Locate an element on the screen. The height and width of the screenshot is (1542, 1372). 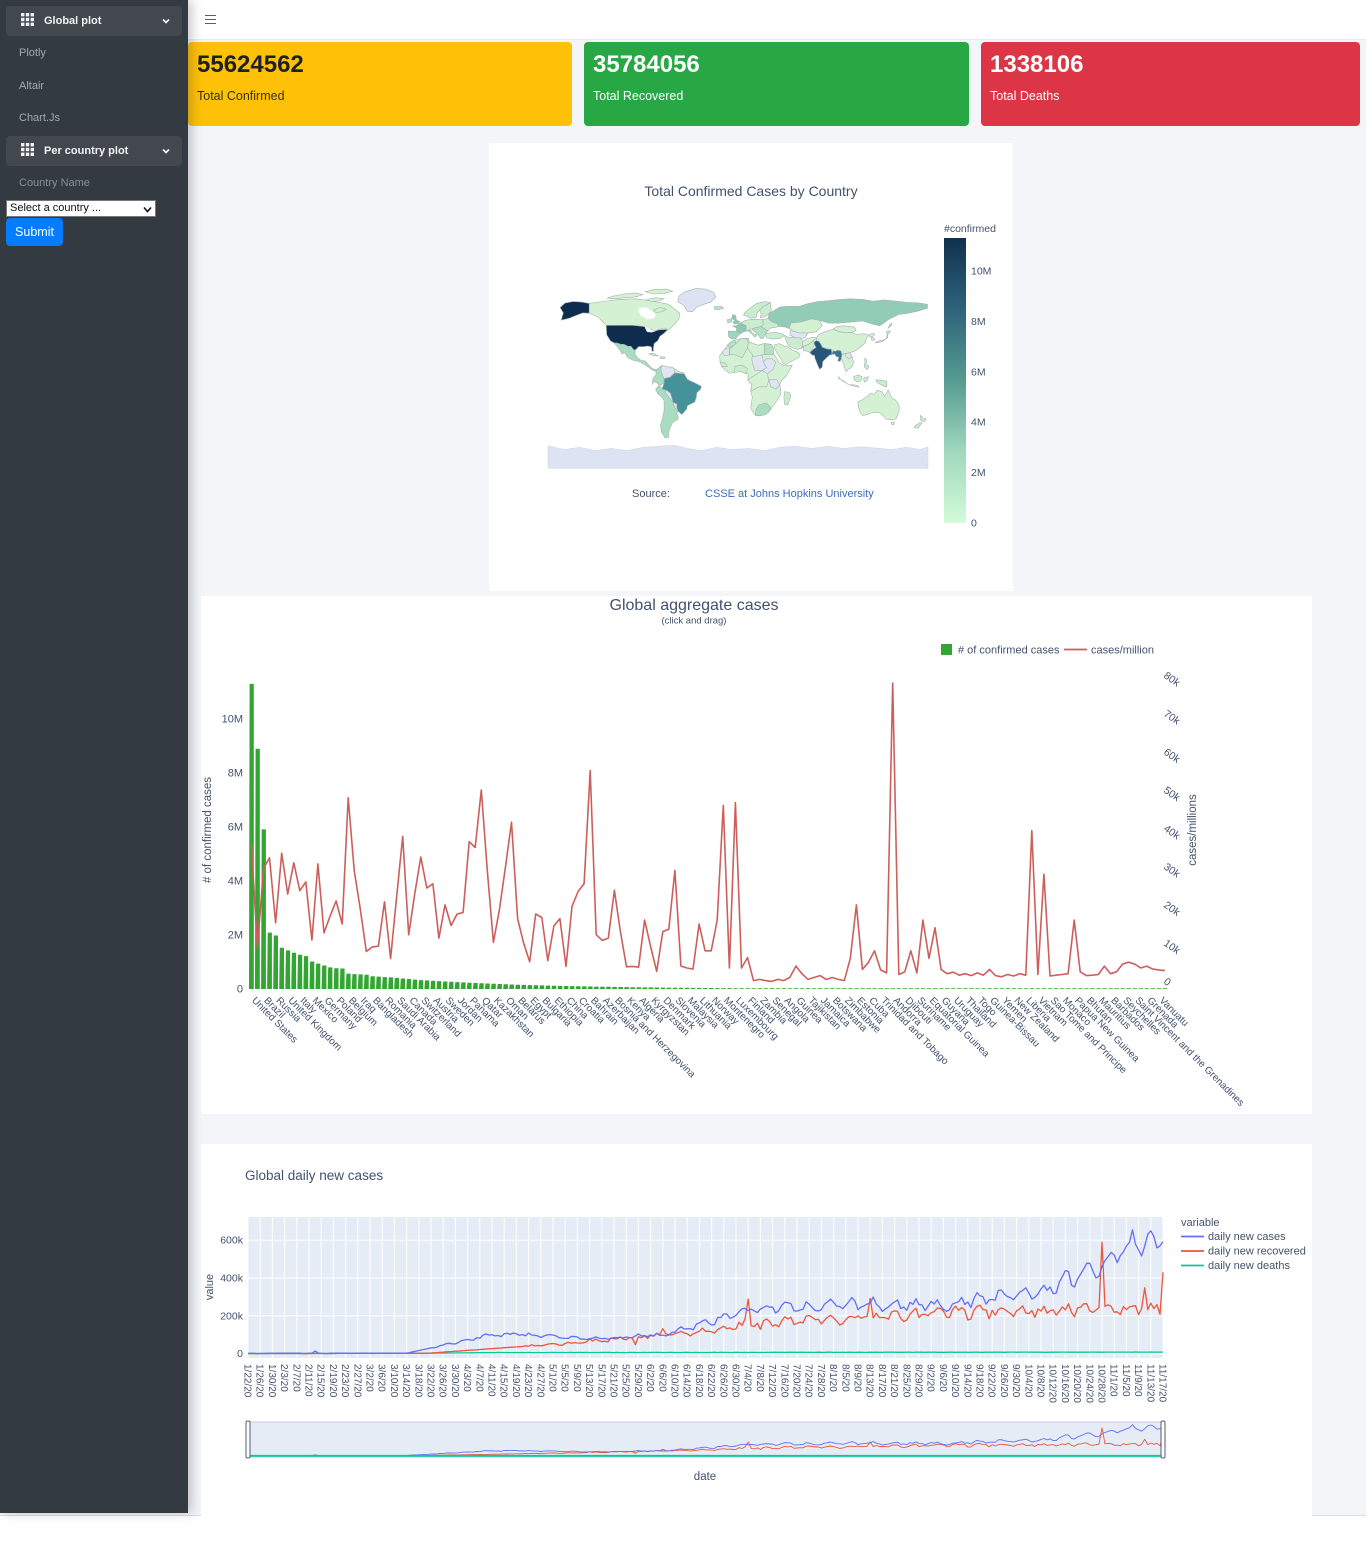
svg-text: 10/20/20 is located at coordinates (1076, 1383).